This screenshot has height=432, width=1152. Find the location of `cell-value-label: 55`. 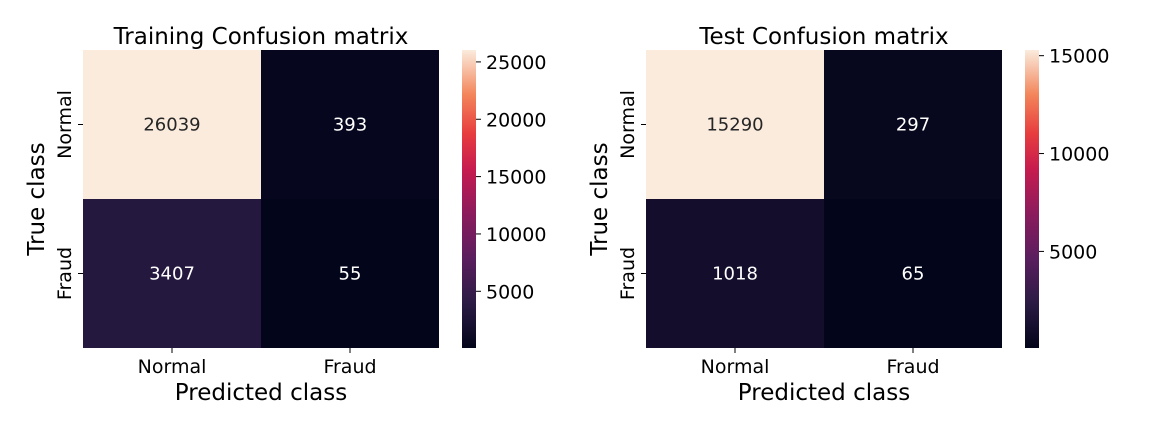

cell-value-label: 55 is located at coordinates (350, 274).